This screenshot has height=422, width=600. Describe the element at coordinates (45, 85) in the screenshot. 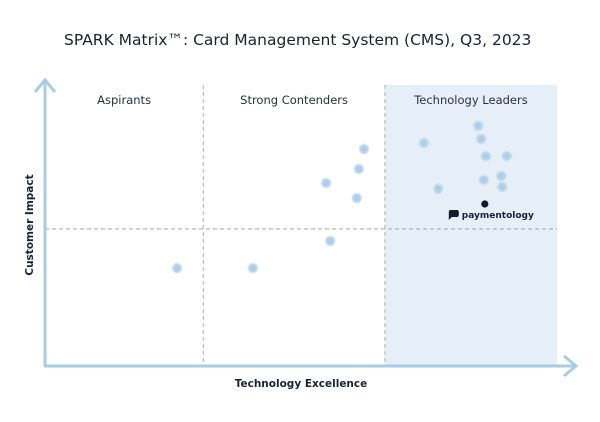

I see `y-axis-arrow-icon` at that location.